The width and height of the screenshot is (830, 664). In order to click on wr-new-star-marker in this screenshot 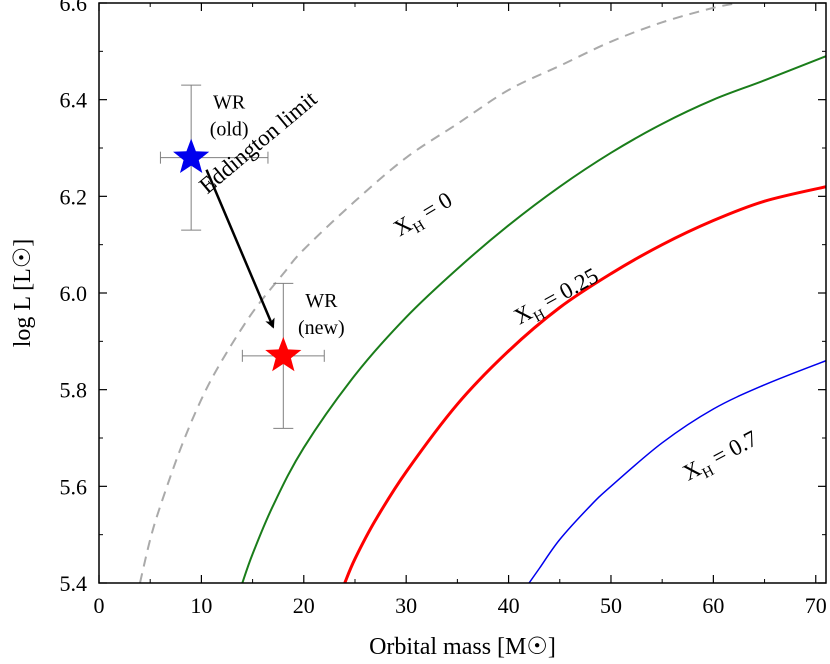, I will do `click(283, 354)`.